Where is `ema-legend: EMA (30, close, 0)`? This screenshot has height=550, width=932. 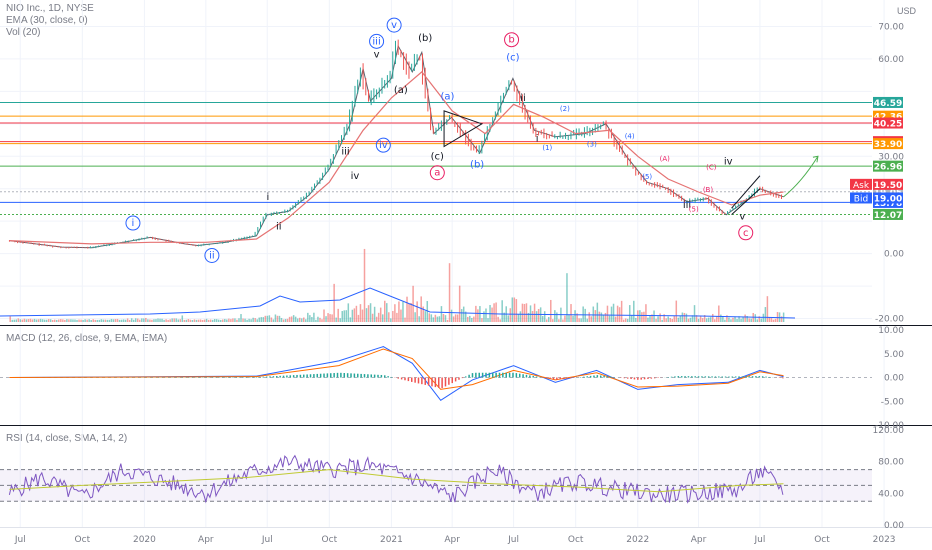
ema-legend: EMA (30, close, 0) is located at coordinates (47, 20).